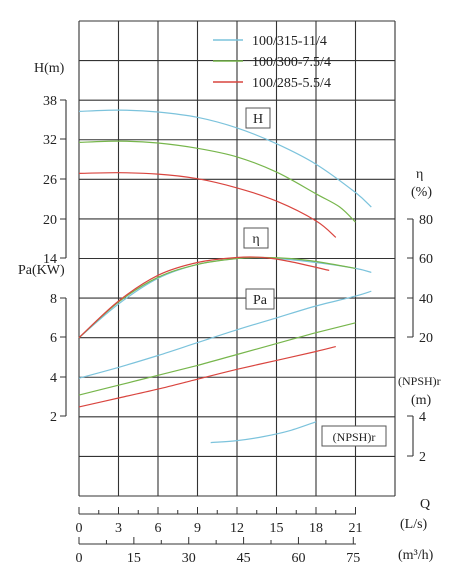  What do you see at coordinates (298, 558) in the screenshot?
I see `flow-m3h-tick-label: 60` at bounding box center [298, 558].